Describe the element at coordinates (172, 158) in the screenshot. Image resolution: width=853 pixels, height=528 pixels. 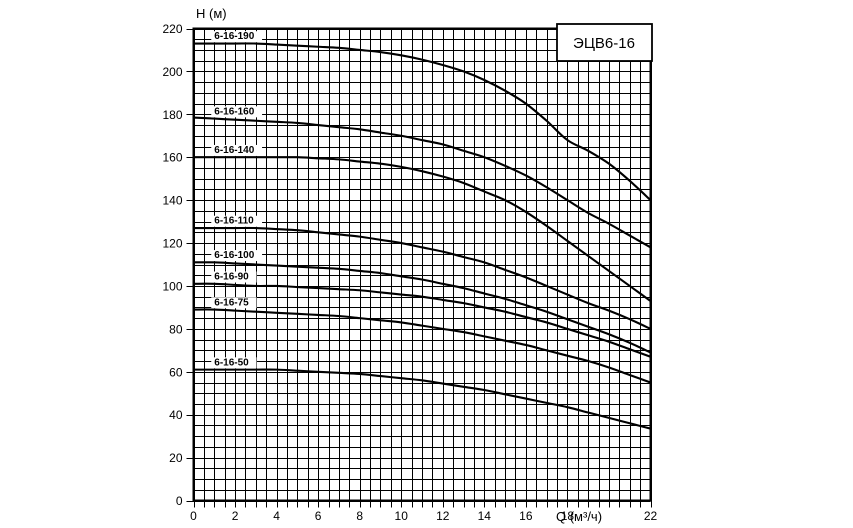
I see `y-tick-label: 160` at that location.